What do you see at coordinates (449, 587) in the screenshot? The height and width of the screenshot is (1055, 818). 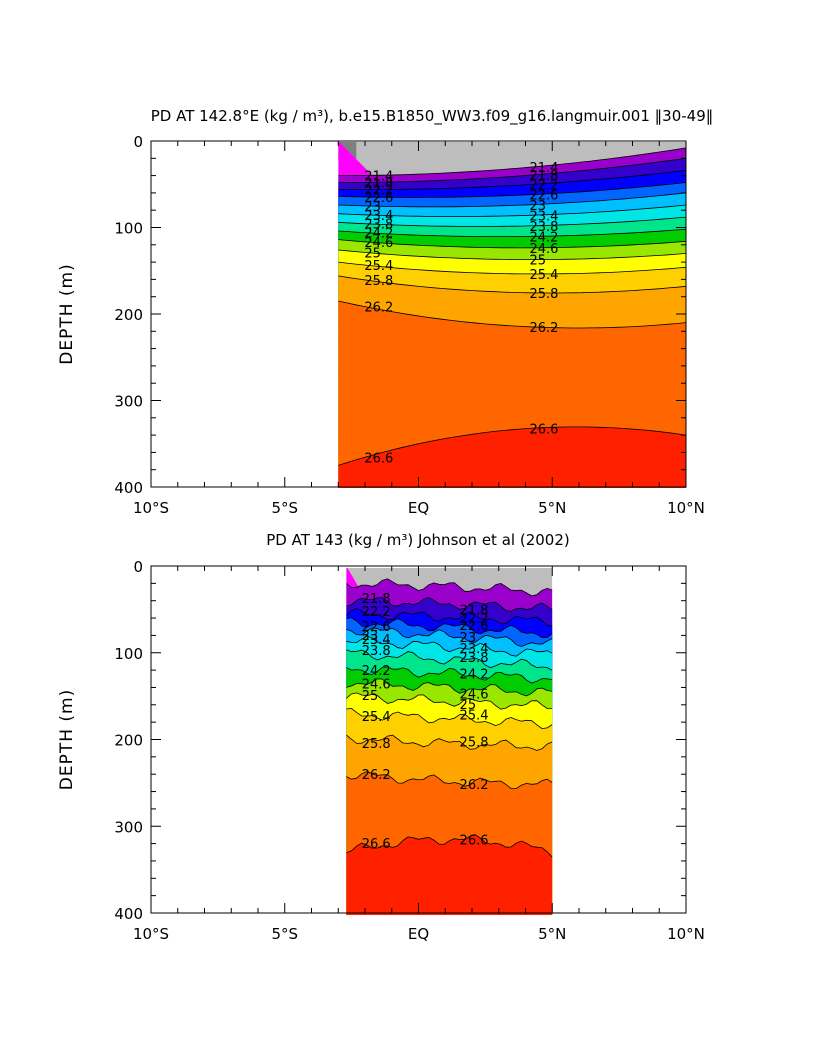 I see `isopycnal-line-21.4` at bounding box center [449, 587].